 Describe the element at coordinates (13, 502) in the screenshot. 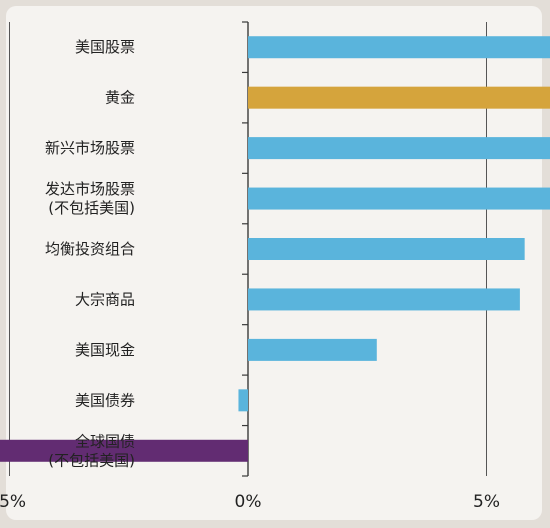

I see `x-tick-label-0: -5%` at that location.